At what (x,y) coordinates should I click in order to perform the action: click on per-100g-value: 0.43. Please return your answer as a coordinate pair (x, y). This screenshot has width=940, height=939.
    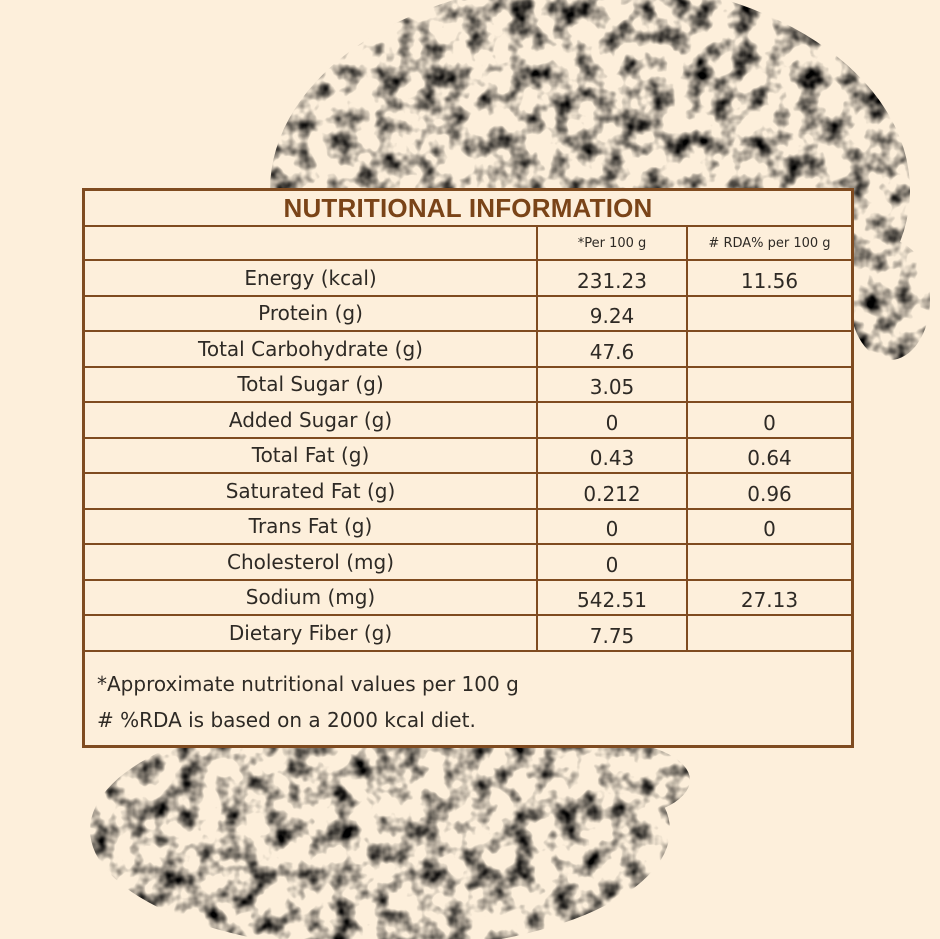
    Looking at the image, I should click on (612, 455).